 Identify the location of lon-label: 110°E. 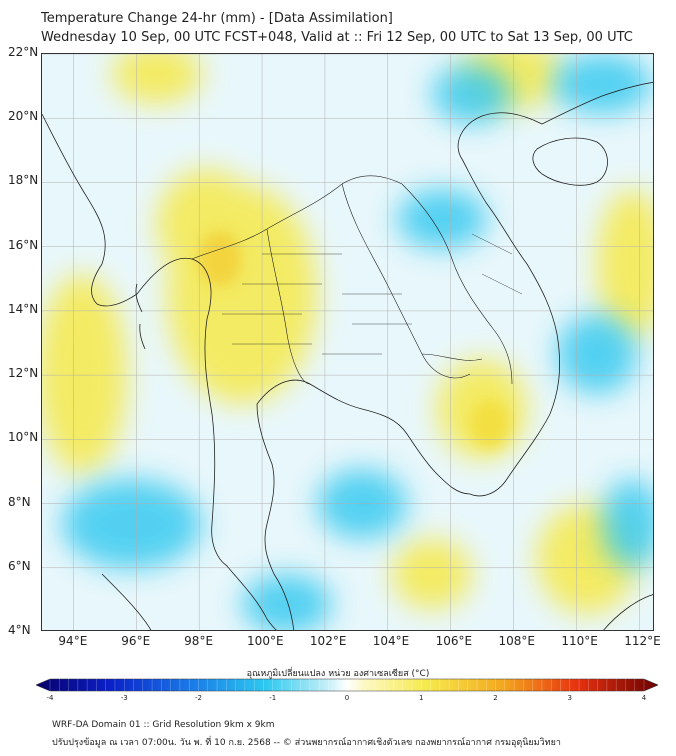
(579, 641).